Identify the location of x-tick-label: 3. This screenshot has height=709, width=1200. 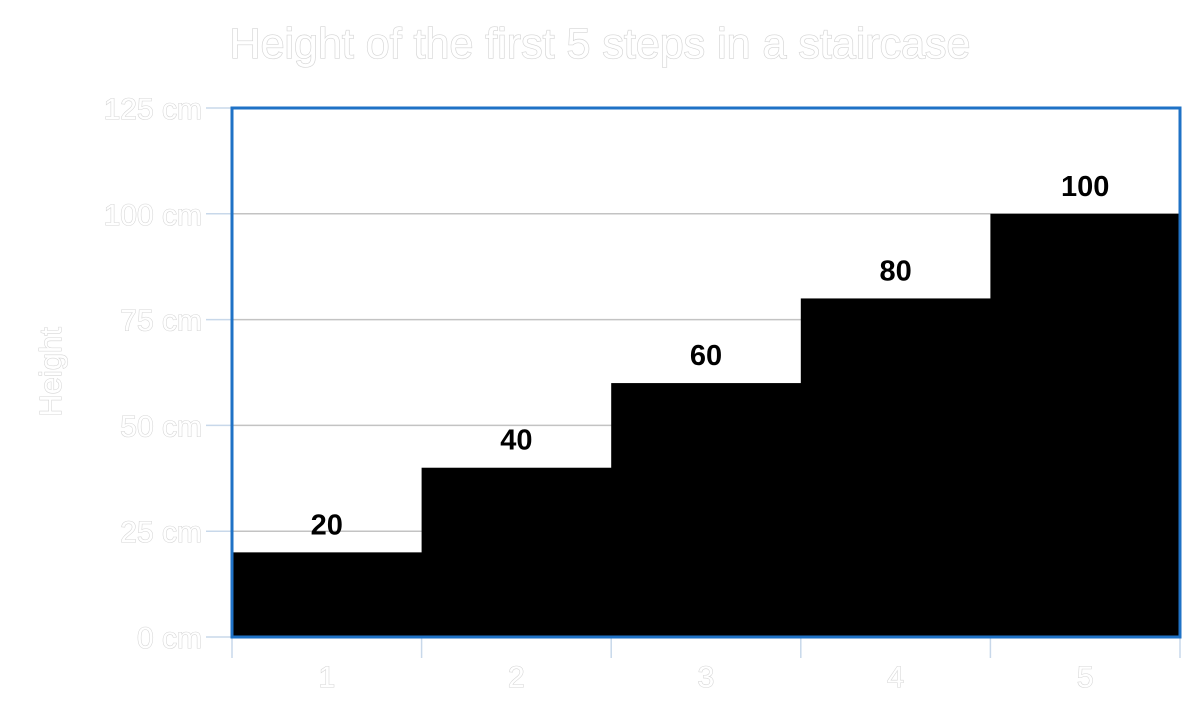
(706, 677).